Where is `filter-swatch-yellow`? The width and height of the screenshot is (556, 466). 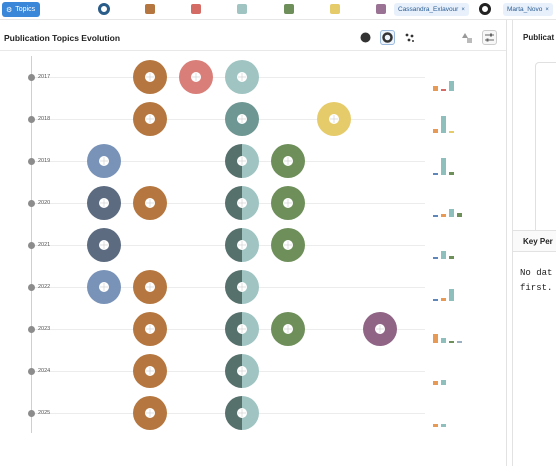 filter-swatch-yellow is located at coordinates (335, 9).